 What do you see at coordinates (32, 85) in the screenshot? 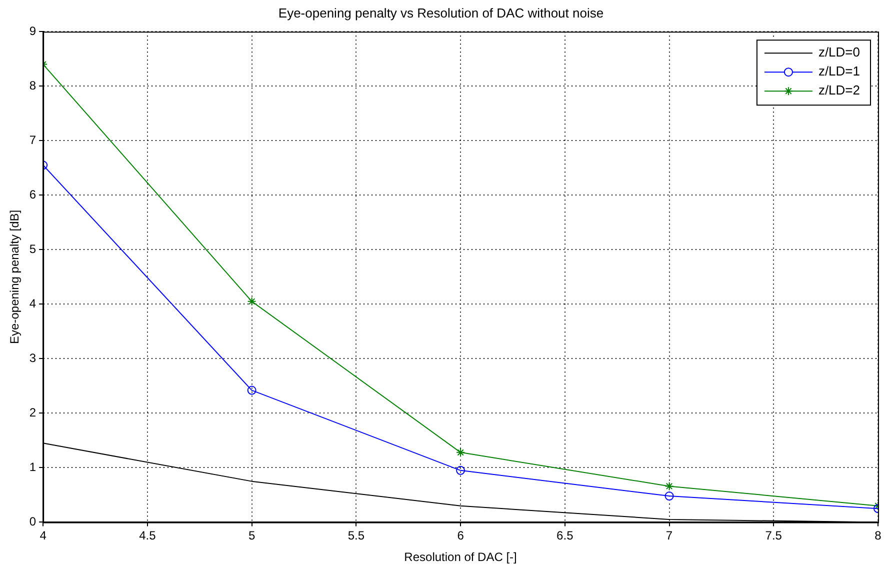
I see `y-tick-label: 8` at bounding box center [32, 85].